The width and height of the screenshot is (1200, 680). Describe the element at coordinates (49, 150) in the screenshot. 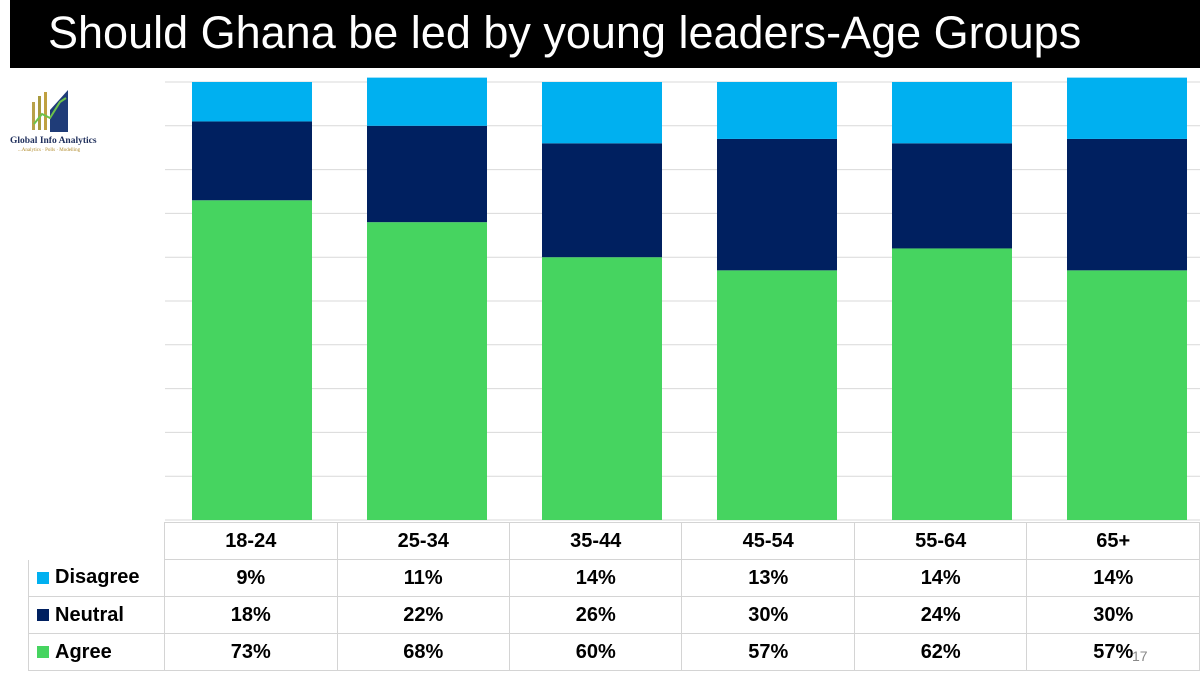

I see `logo-tagline: ...Analytics · Polls · Modelling` at that location.